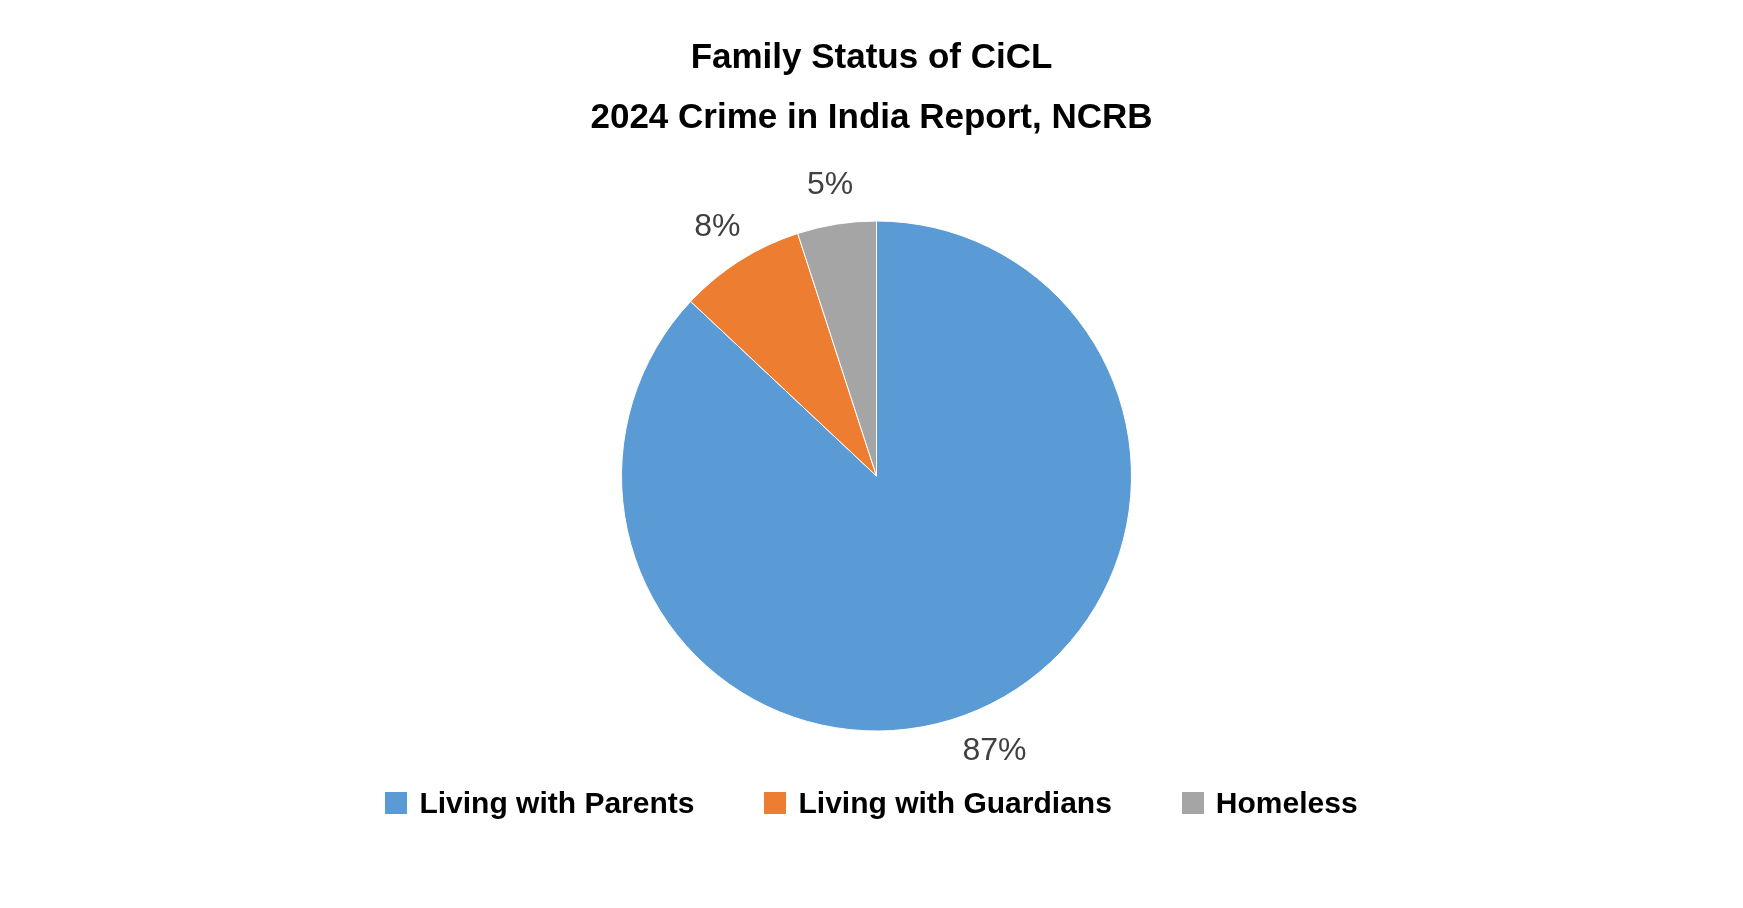 The image size is (1743, 908). What do you see at coordinates (994, 748) in the screenshot?
I see `data-label: 87%` at bounding box center [994, 748].